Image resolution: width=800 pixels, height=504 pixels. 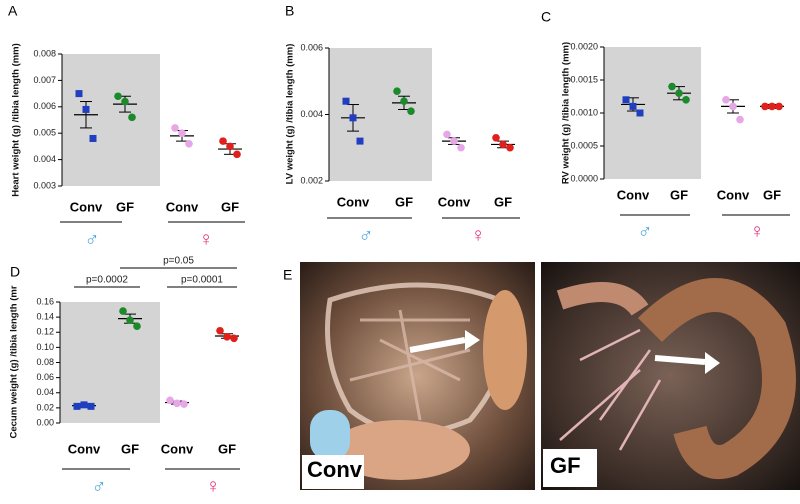 What do you see at coordinates (584, 145) in the screenshot?
I see `y-tick-label: 0.0005` at bounding box center [584, 145].